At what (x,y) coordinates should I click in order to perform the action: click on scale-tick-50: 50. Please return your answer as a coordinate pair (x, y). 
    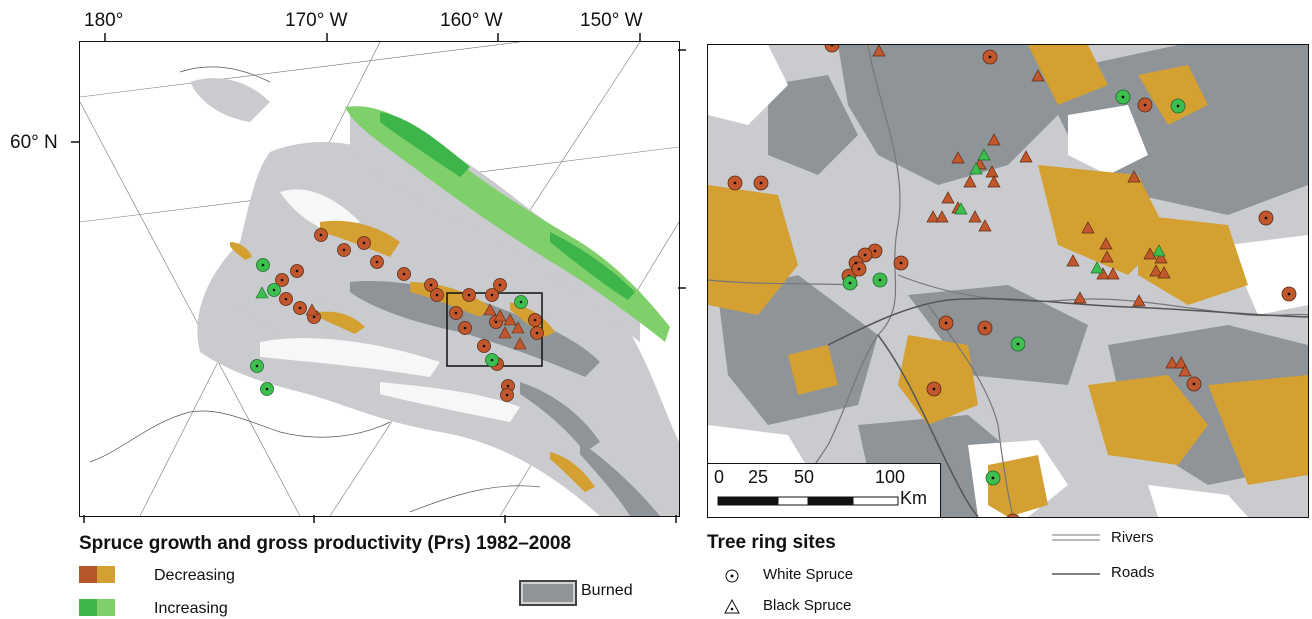
    Looking at the image, I should click on (804, 477).